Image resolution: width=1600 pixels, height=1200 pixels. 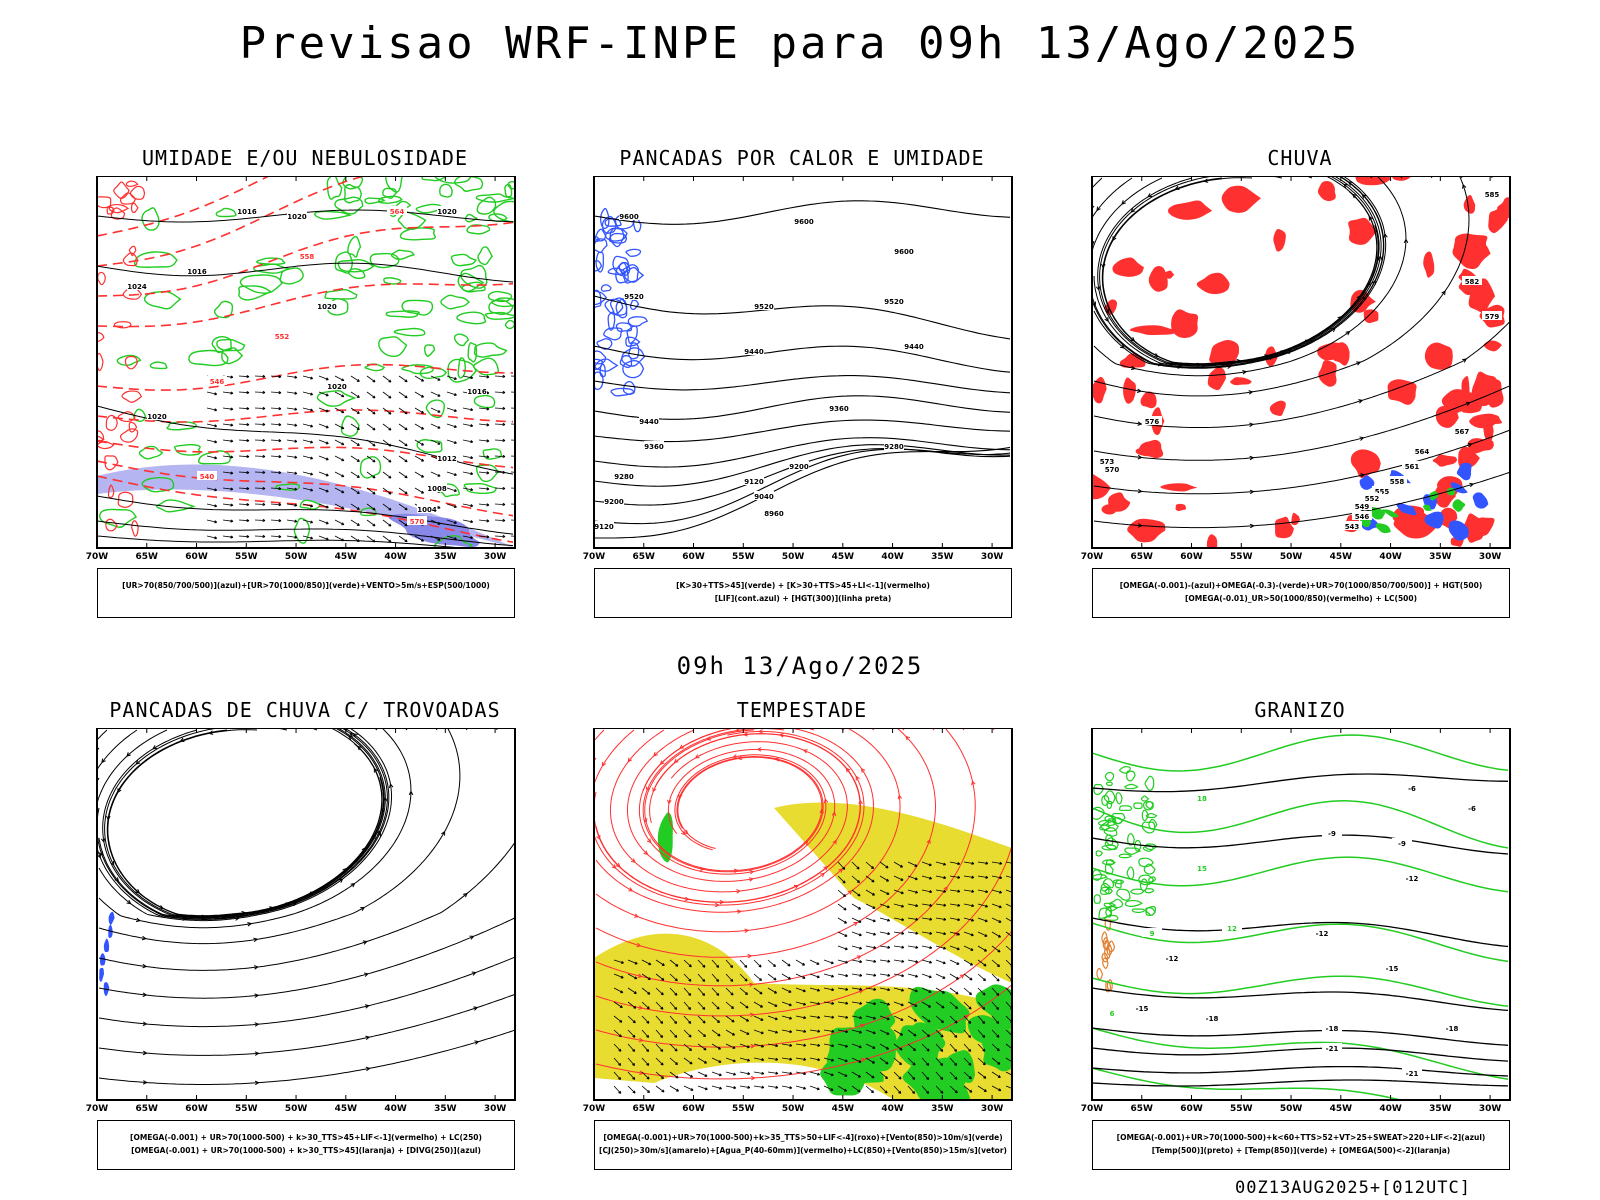 What do you see at coordinates (397, 212) in the screenshot?
I see `contour-label: 564` at bounding box center [397, 212].